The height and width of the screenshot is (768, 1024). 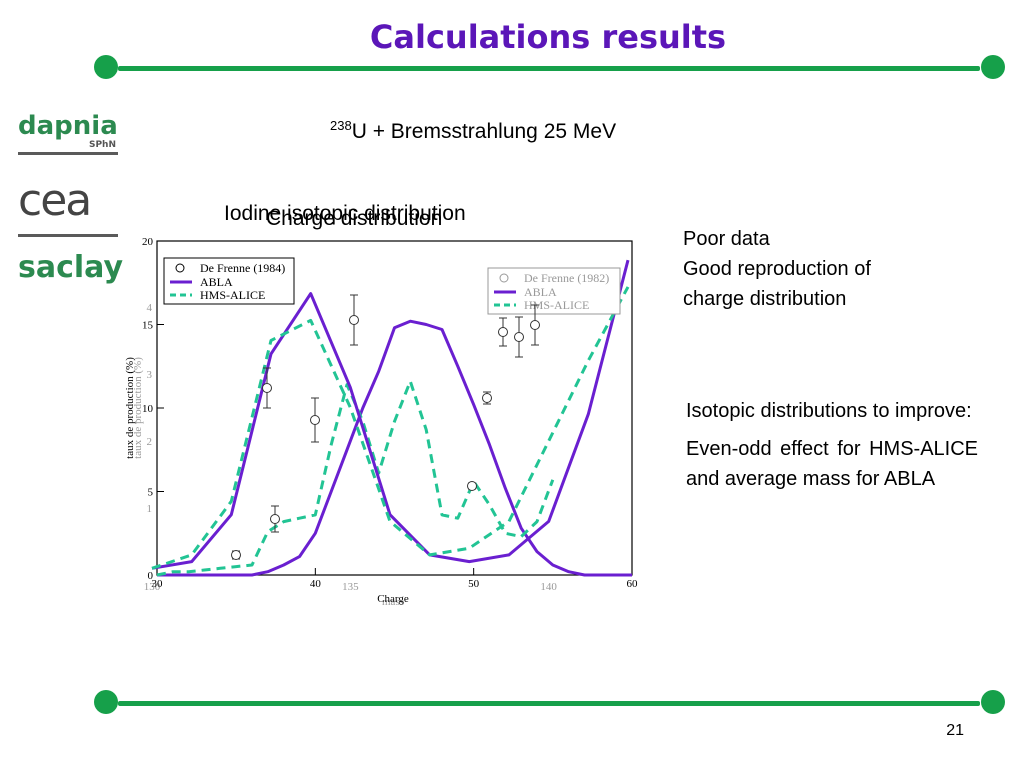 I want to click on iso-ylabel: taux de production (%), so click(x=138, y=408).